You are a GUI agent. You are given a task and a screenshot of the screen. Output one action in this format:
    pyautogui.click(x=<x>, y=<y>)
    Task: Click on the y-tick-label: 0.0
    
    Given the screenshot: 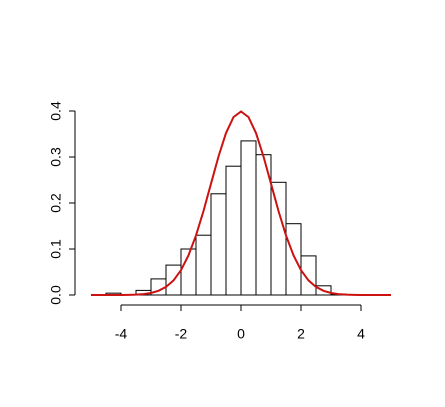 What is the action you would take?
    pyautogui.click(x=56, y=295)
    